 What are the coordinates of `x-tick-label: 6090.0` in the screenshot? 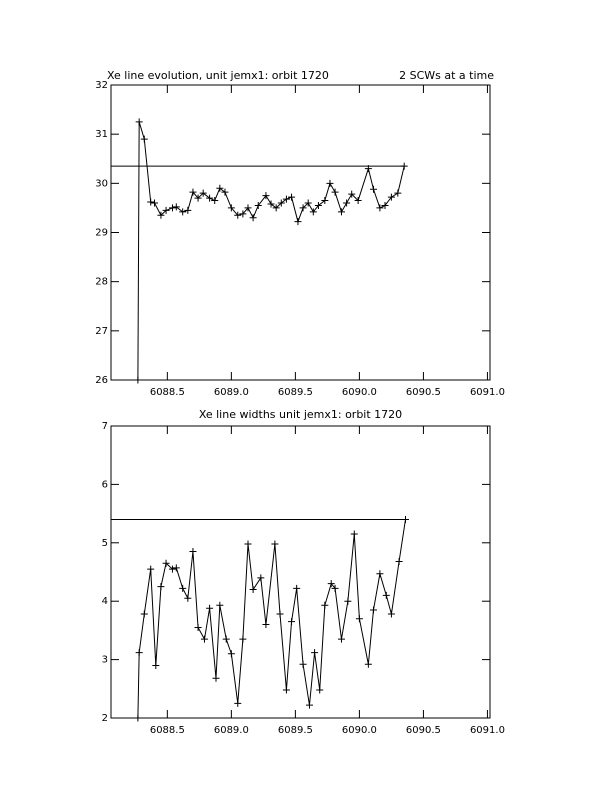 It's located at (359, 730).